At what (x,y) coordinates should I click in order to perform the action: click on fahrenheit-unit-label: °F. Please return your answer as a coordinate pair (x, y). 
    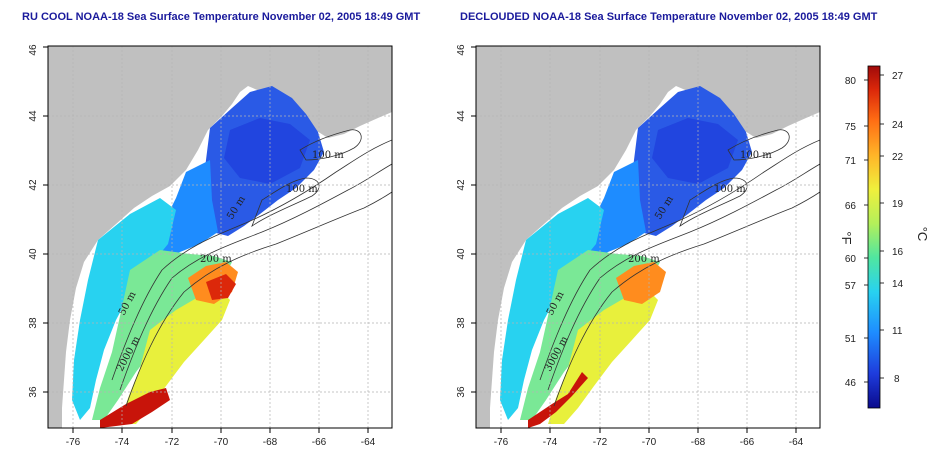
    Looking at the image, I should click on (846, 237).